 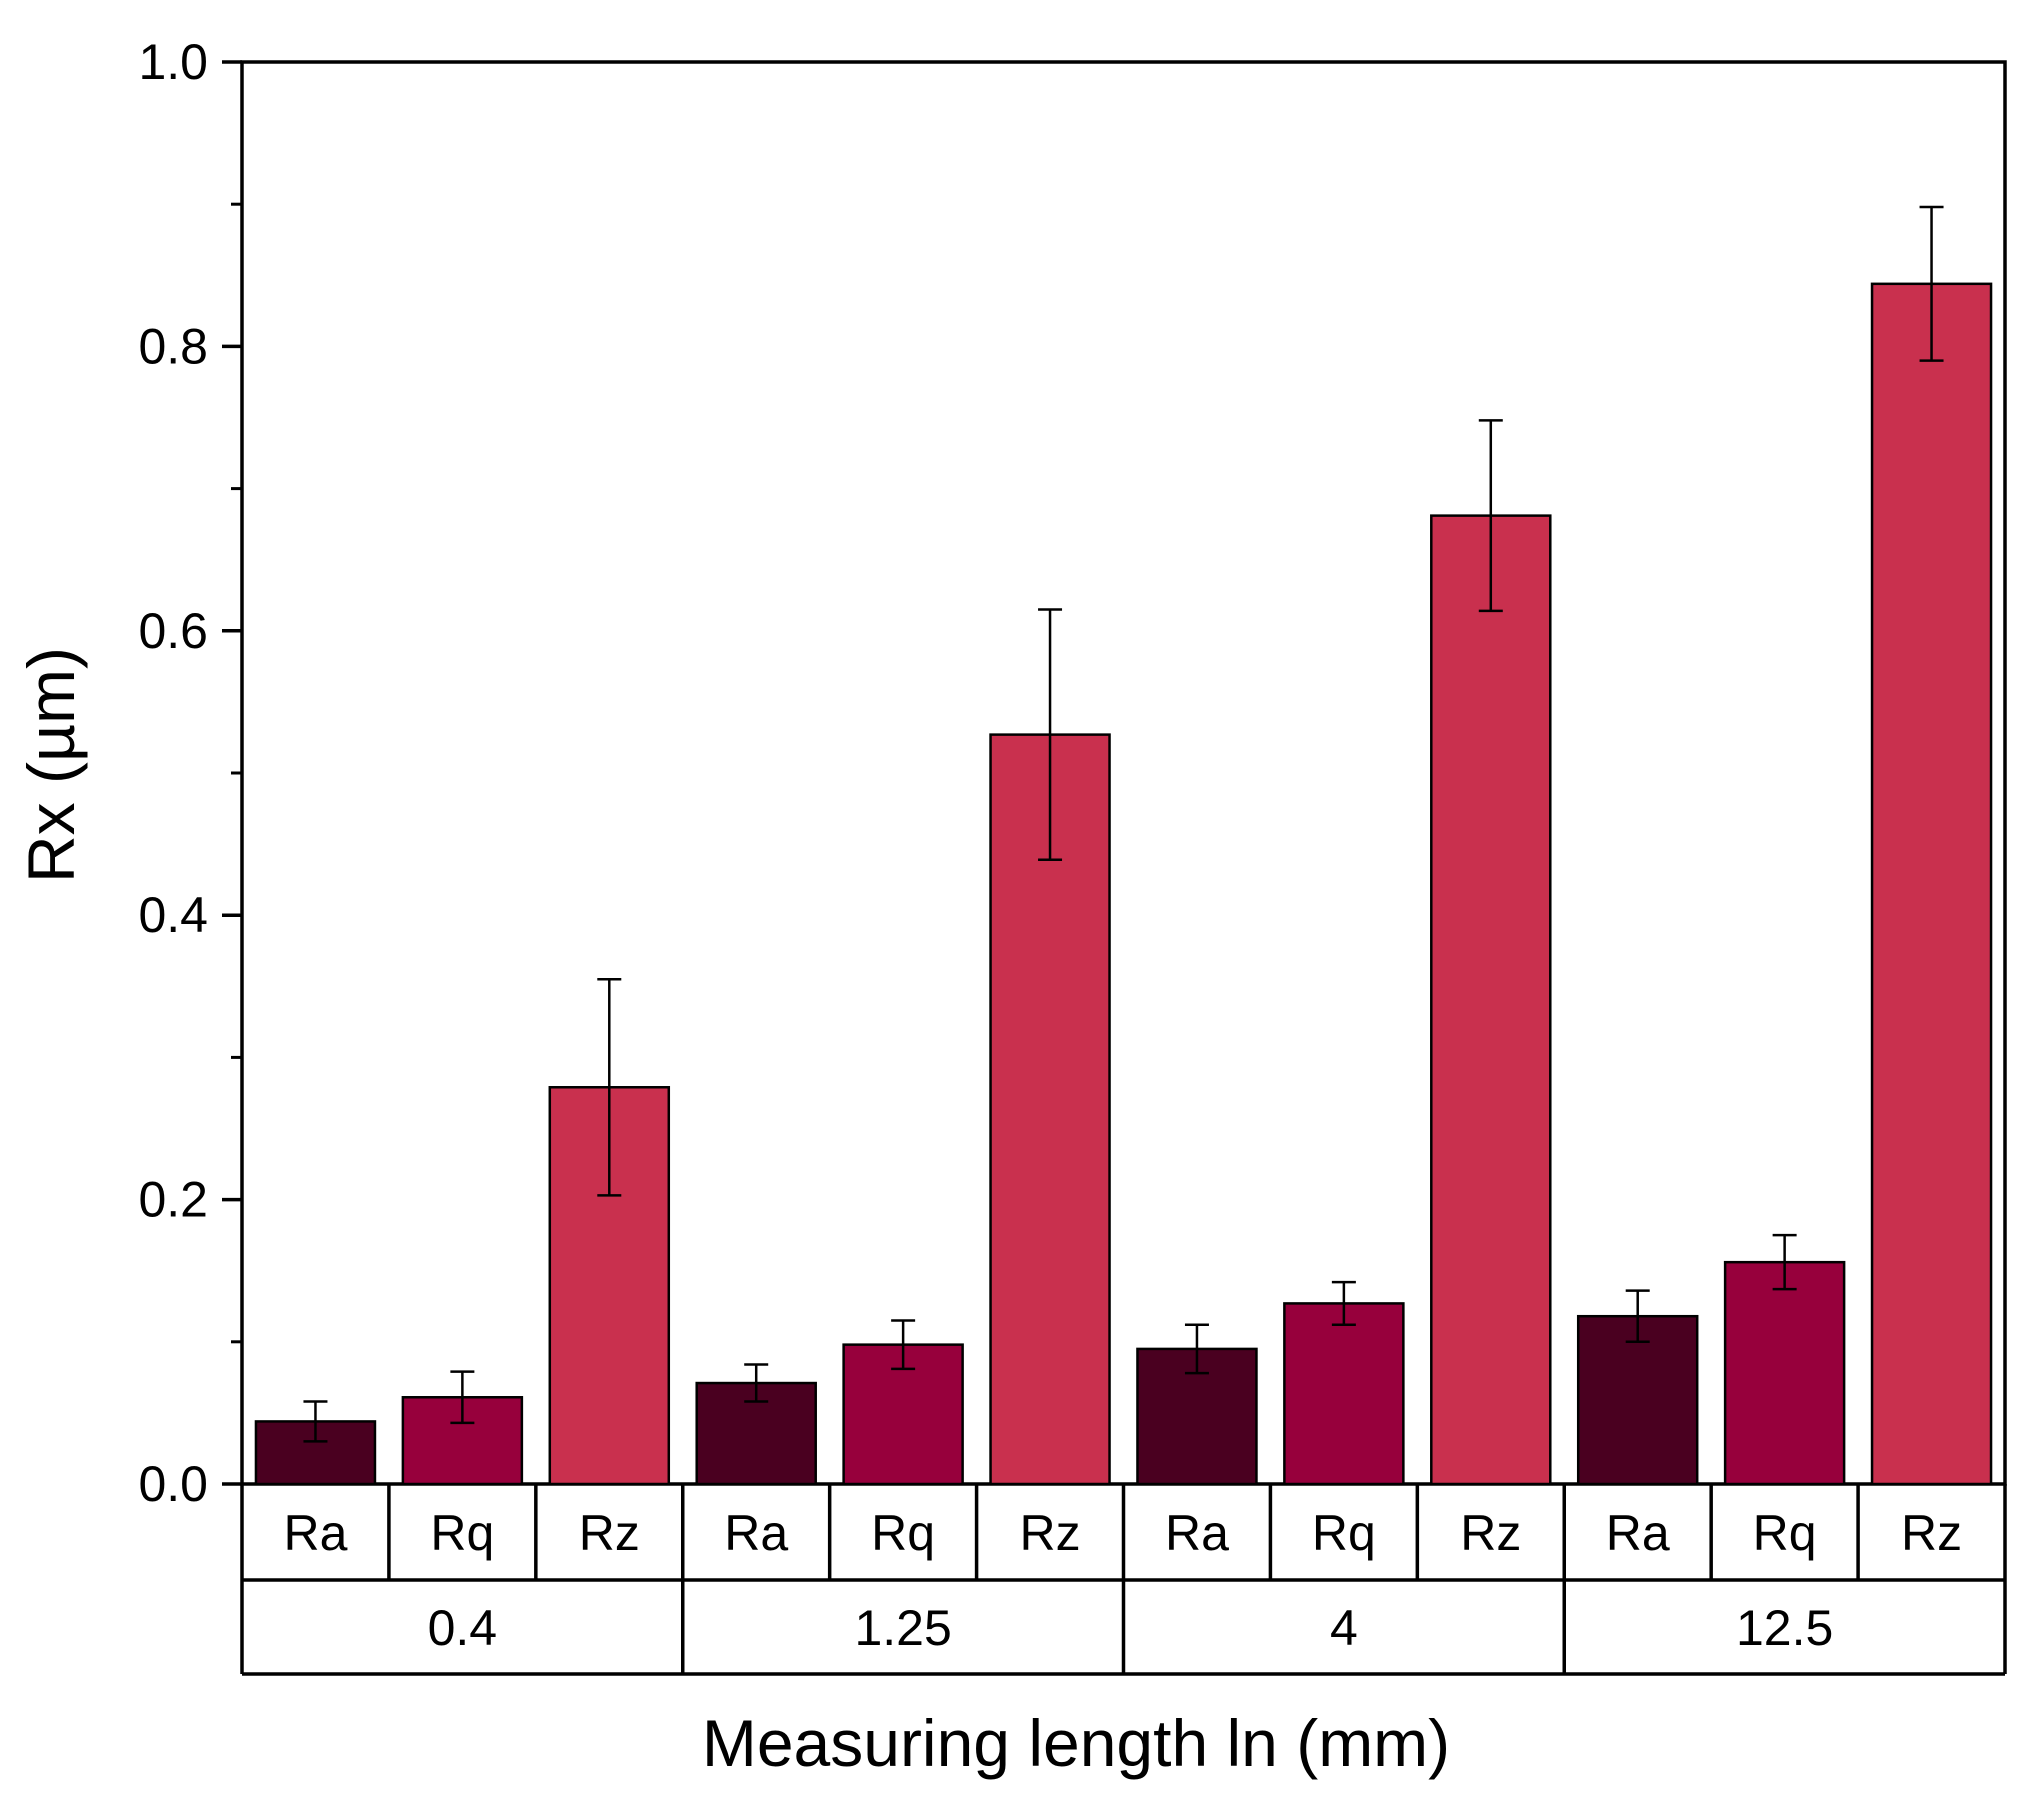 What do you see at coordinates (1076, 1743) in the screenshot?
I see `x-axis-title: Measuring length ln (mm)` at bounding box center [1076, 1743].